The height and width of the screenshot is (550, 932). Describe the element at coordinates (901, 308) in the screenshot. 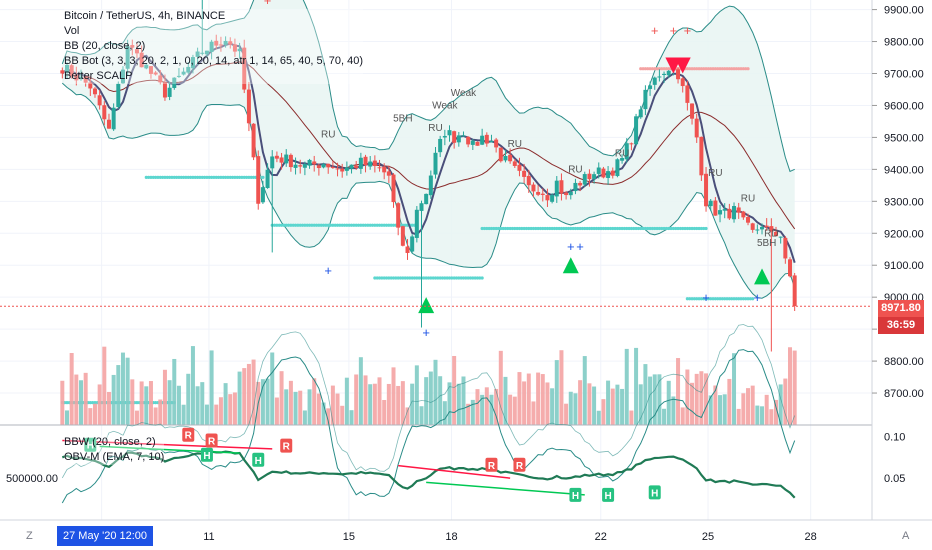

I see `last-price-tag: 8971.80` at that location.